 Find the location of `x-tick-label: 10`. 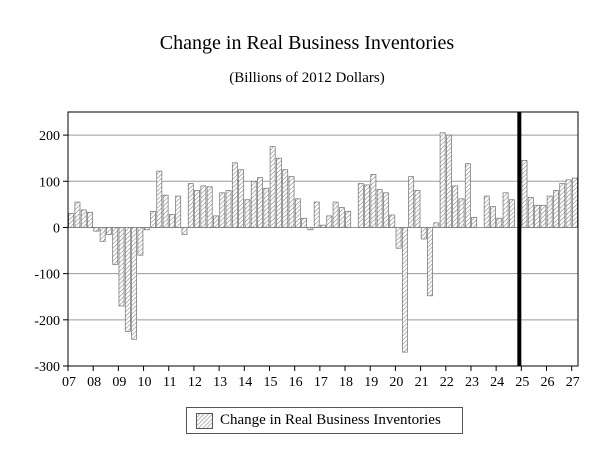

x-tick-label: 10 is located at coordinates (145, 382).